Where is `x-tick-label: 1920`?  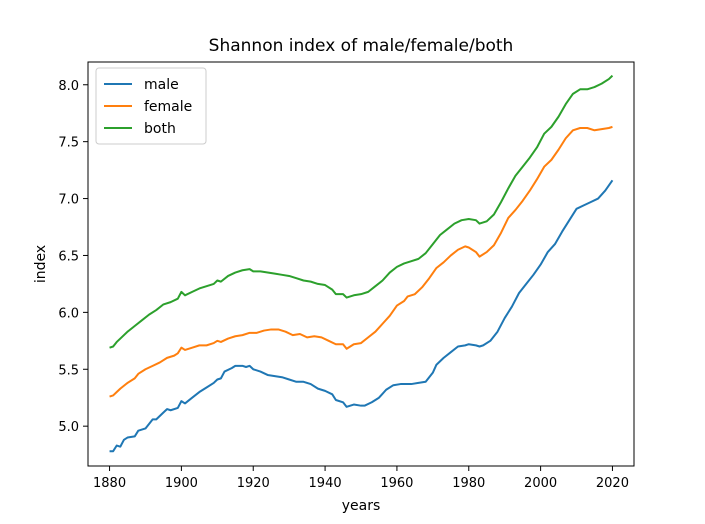
x-tick-label: 1920 is located at coordinates (253, 483).